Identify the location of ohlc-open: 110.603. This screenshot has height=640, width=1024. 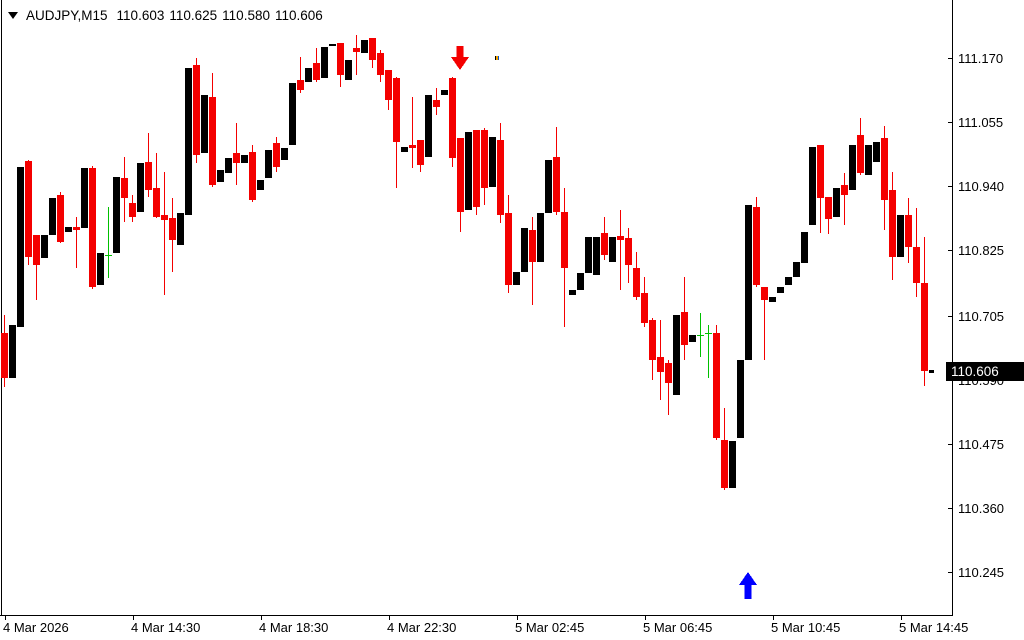
(140, 15).